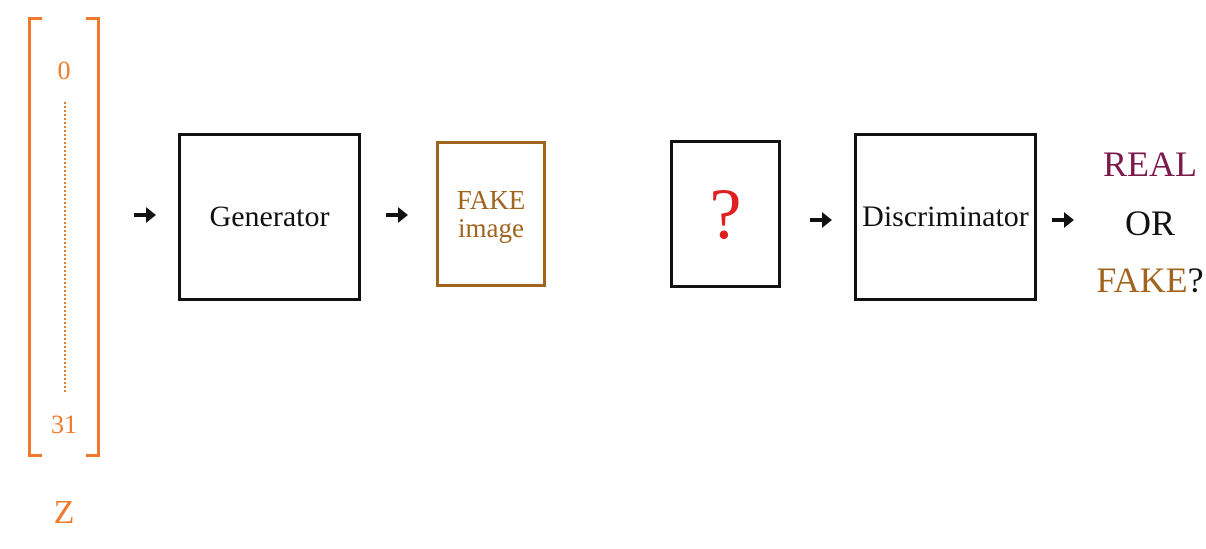 The width and height of the screenshot is (1206, 549). What do you see at coordinates (64, 424) in the screenshot?
I see `vector-bottom-index: 31` at bounding box center [64, 424].